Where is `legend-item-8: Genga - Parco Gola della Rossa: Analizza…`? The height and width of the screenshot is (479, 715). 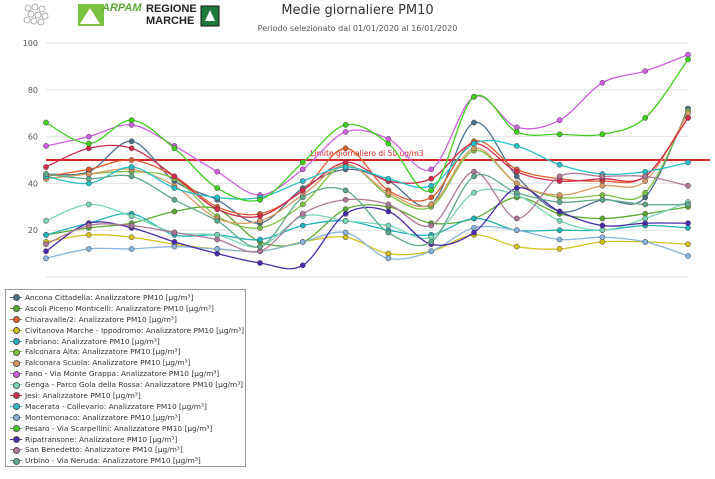 legend-item-8: Genga - Parco Gola della Rossa: Analizza… is located at coordinates (126, 384).